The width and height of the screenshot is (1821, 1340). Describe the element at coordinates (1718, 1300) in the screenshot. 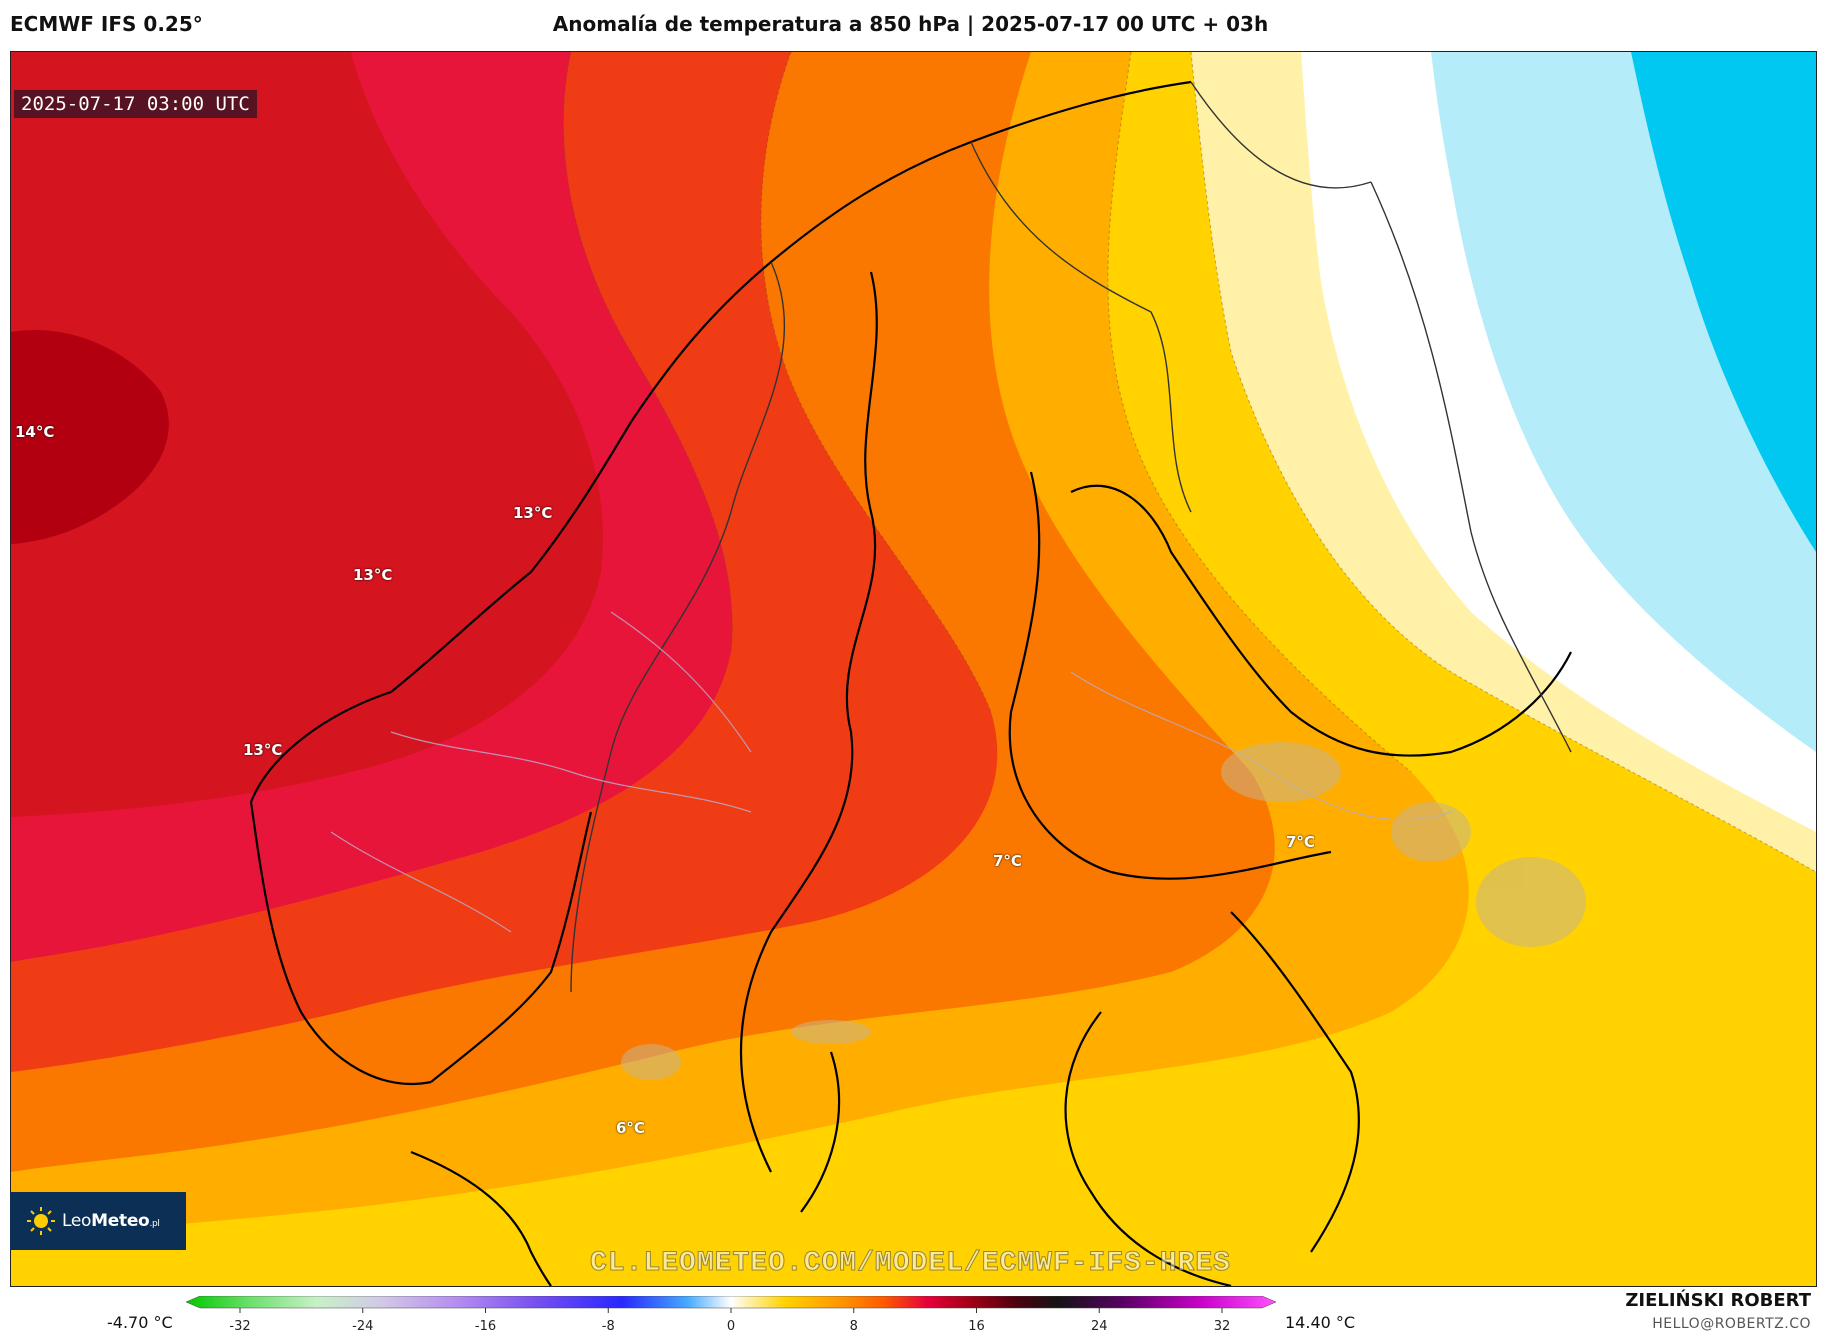

I see `author-name: ZIELIŃSKI ROBERT` at that location.